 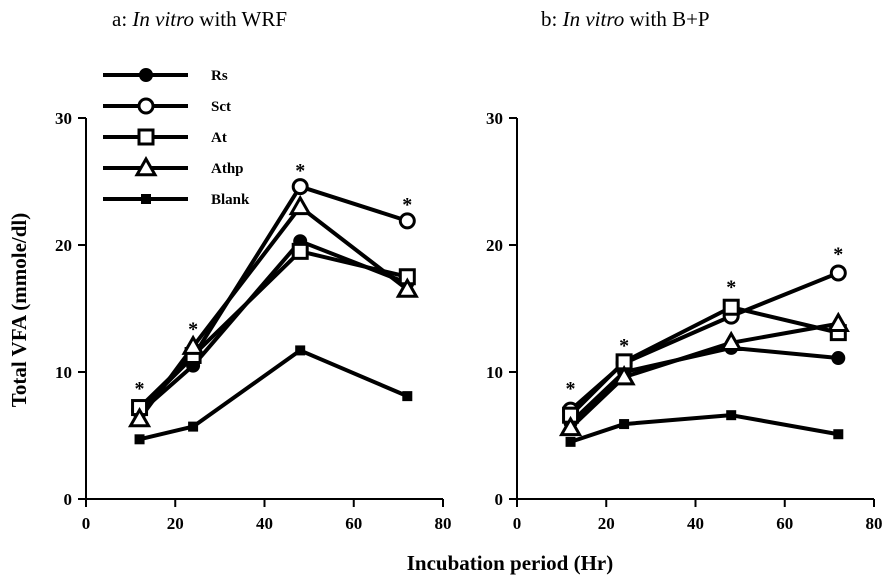 I want to click on panel-b-title: b: In vitro with B+P, so click(x=625, y=19).